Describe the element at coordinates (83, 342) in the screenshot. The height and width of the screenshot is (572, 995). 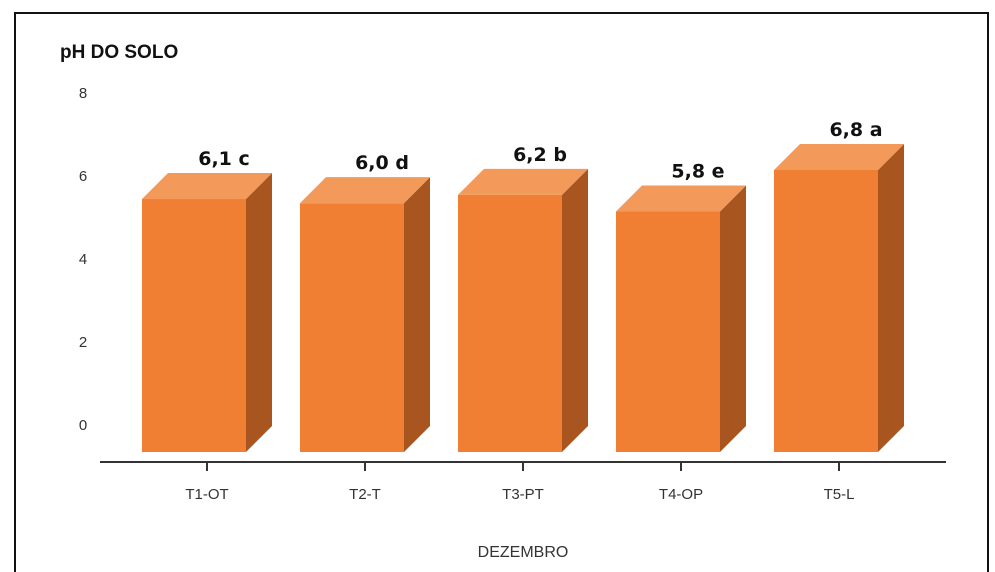
I see `y-tick-label: 2` at that location.